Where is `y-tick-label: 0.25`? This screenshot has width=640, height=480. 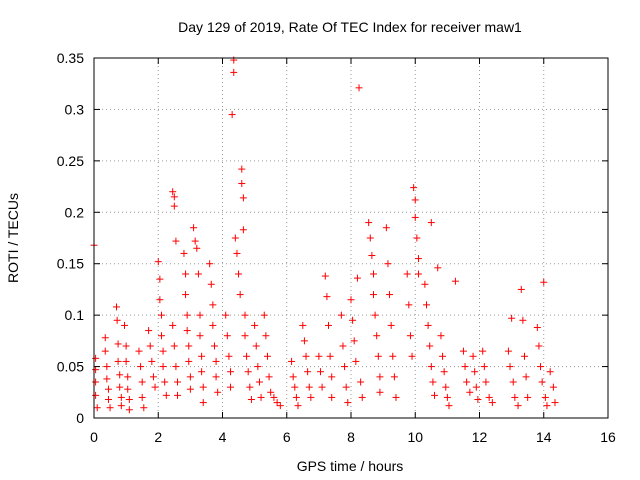 y-tick-label: 0.25 is located at coordinates (70, 161).